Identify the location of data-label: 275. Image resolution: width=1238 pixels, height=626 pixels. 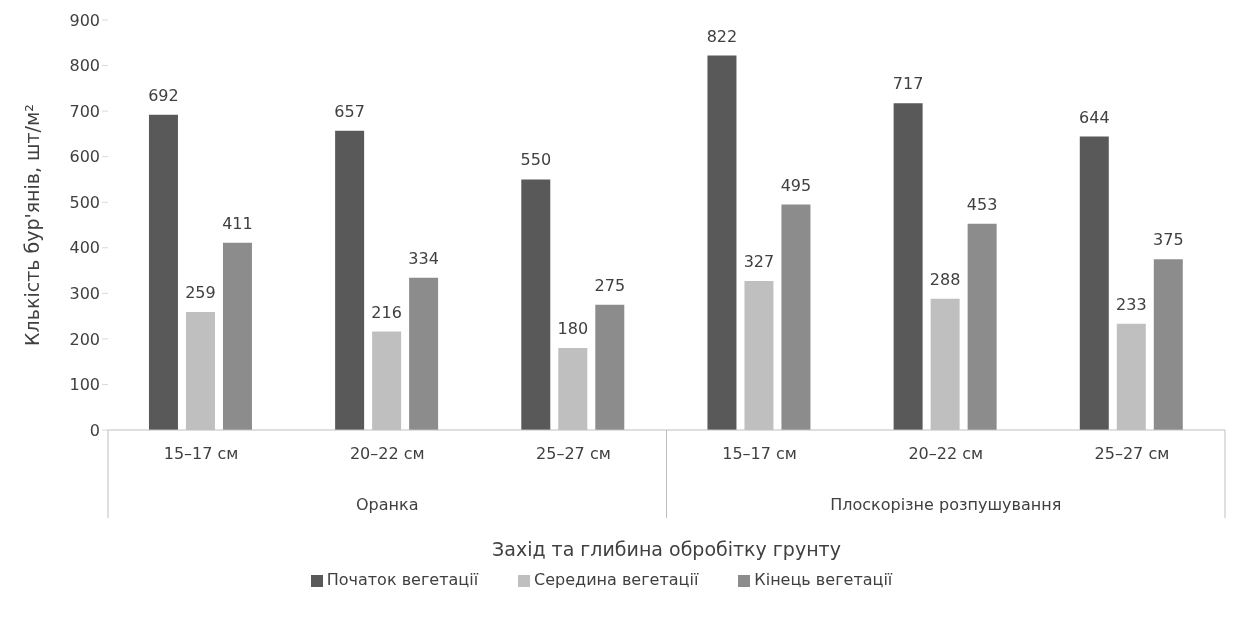
(610, 285).